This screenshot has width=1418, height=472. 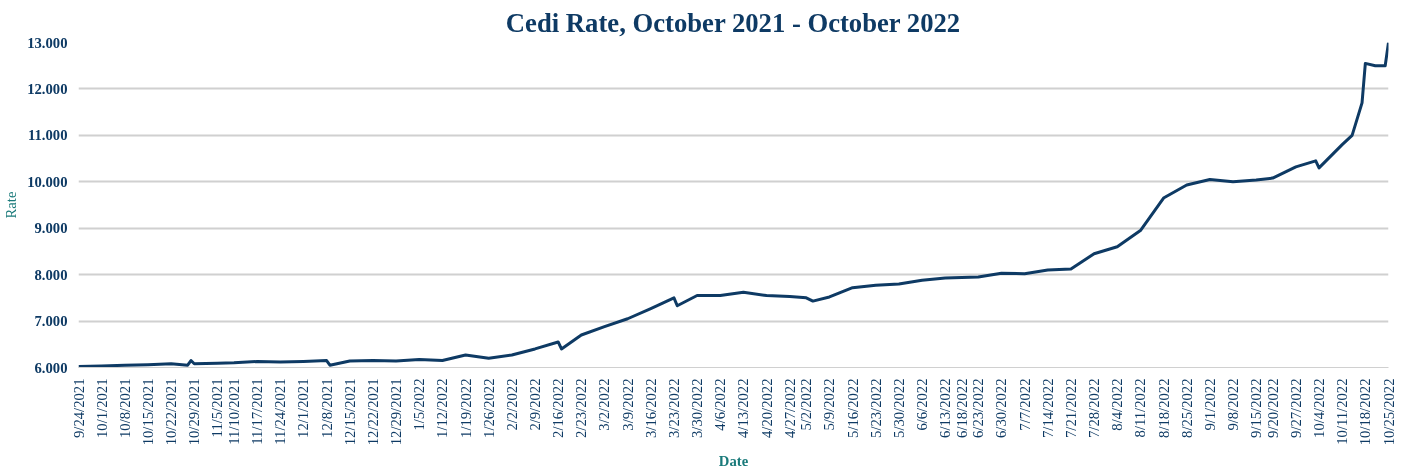 What do you see at coordinates (806, 404) in the screenshot?
I see `x-tick-label: 5/2/2022` at bounding box center [806, 404].